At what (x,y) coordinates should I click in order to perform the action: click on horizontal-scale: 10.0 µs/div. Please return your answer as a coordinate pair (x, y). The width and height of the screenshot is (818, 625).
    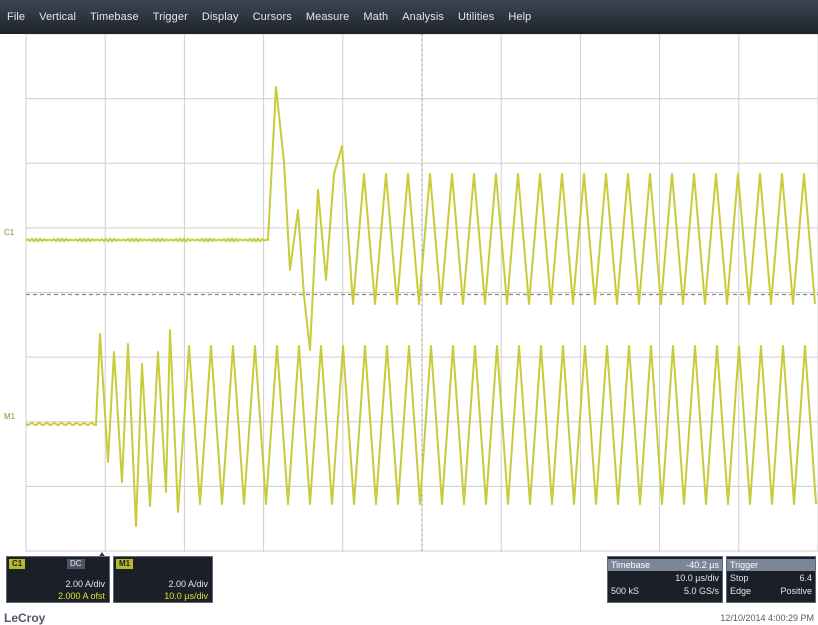
    Looking at the image, I should click on (186, 596).